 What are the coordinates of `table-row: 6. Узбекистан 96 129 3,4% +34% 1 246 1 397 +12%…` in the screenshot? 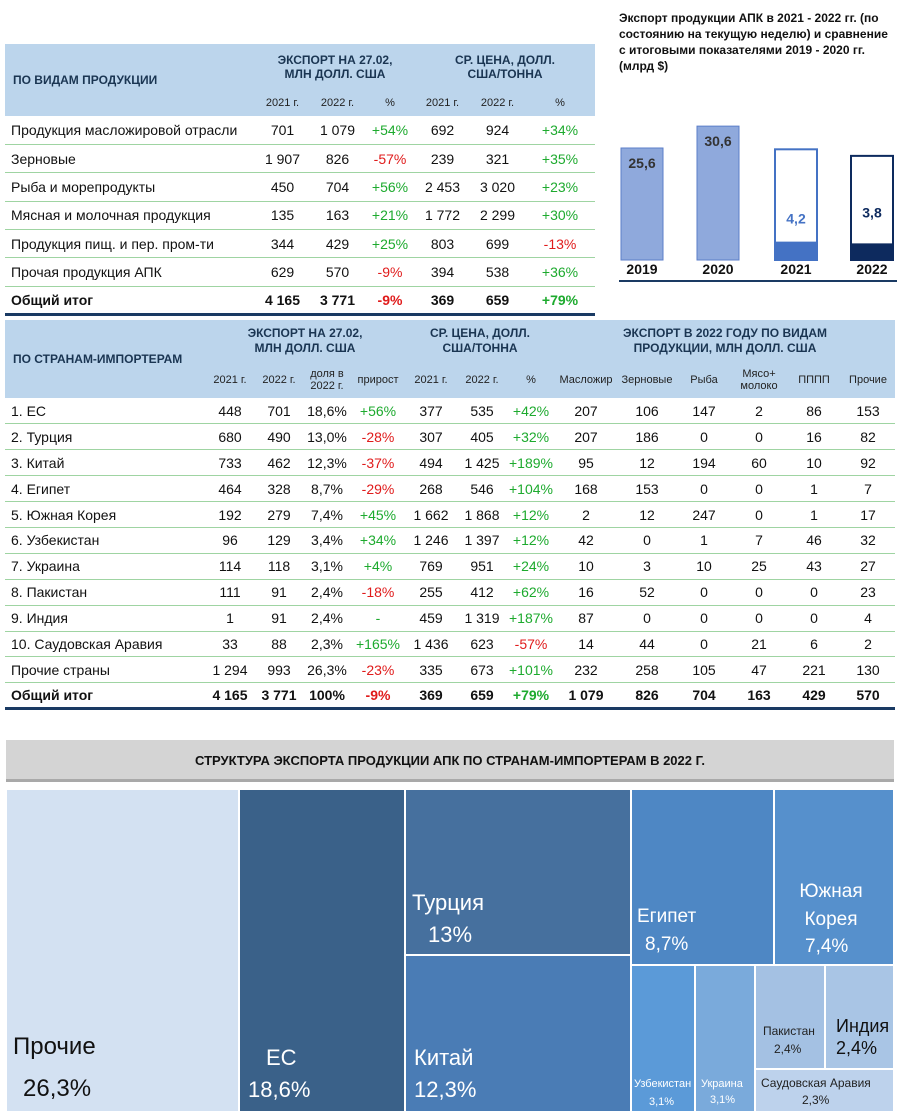 It's located at (450, 540).